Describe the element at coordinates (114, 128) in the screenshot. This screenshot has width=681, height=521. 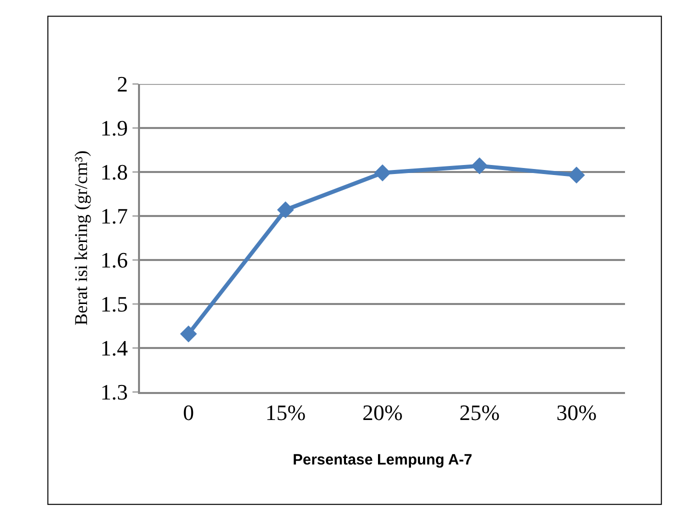
I see `y-tick-label: 1.9` at that location.